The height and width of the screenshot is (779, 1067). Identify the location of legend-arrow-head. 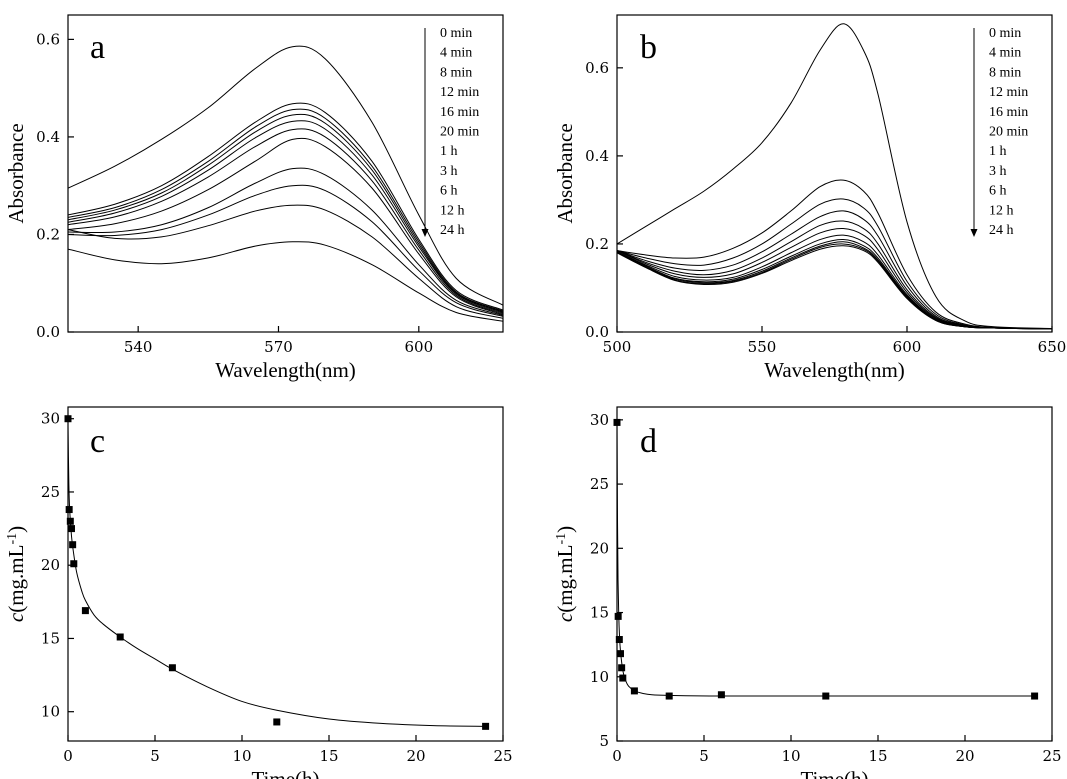
(425, 233).